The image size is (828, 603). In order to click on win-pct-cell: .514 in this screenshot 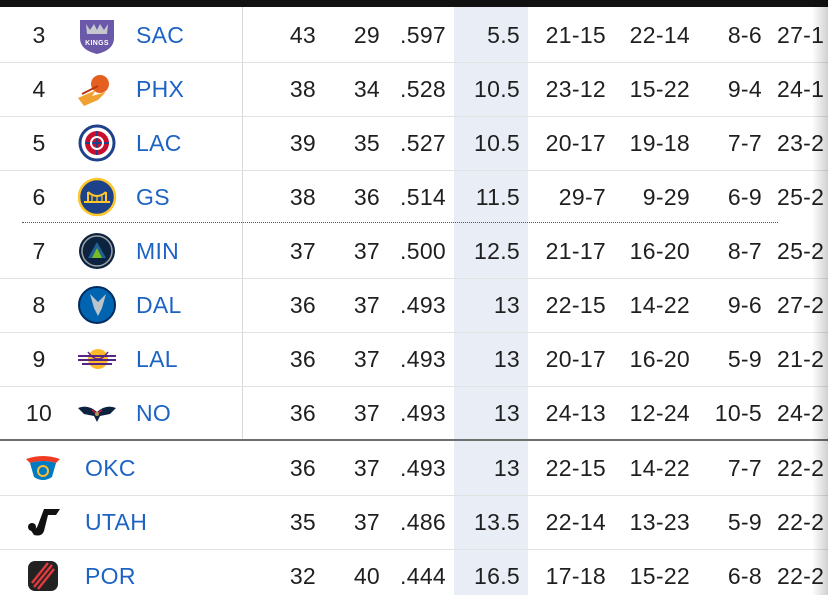, I will do `click(423, 197)`.